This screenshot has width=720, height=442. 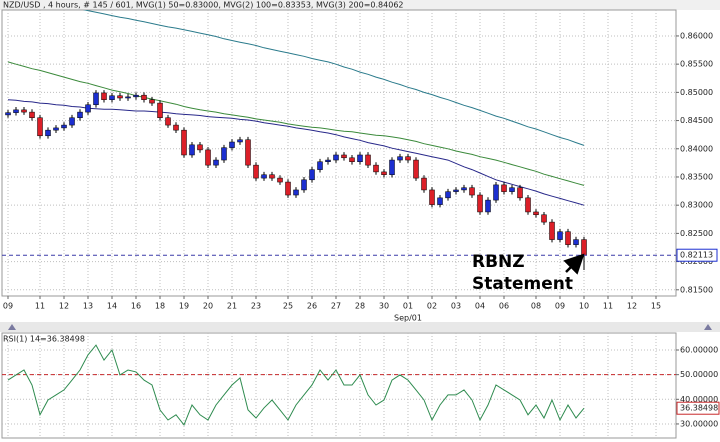 What do you see at coordinates (184, 306) in the screenshot?
I see `x-tick-label: 19` at bounding box center [184, 306].